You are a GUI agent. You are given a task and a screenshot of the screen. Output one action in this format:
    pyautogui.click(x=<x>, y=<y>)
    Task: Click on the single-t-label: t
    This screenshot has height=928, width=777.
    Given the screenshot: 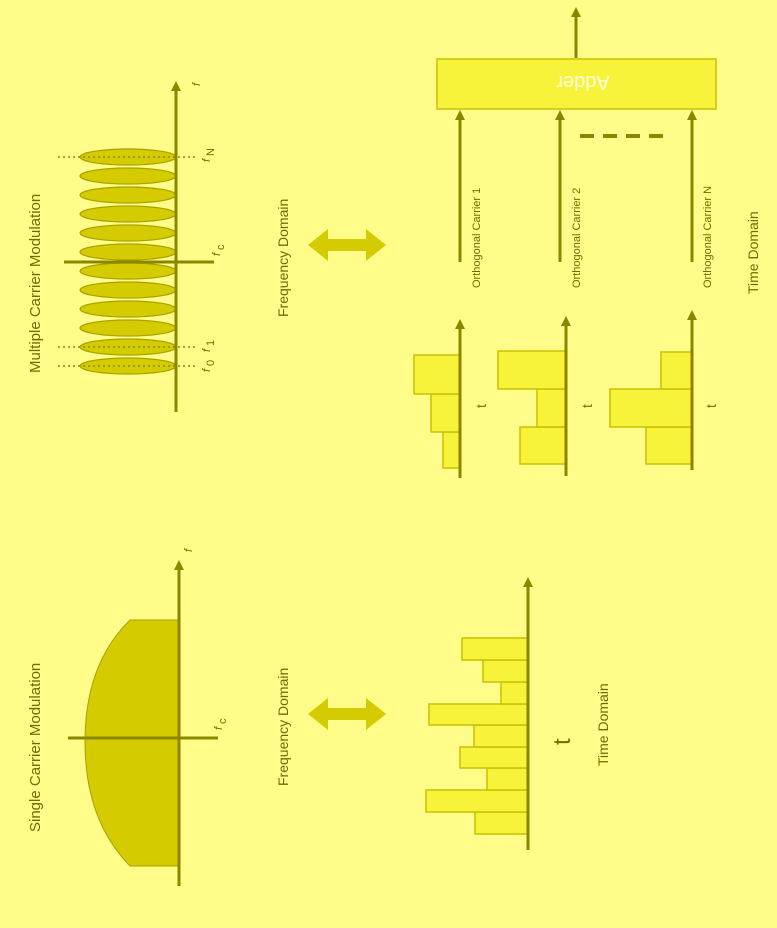 What is the action you would take?
    pyautogui.click(x=562, y=741)
    